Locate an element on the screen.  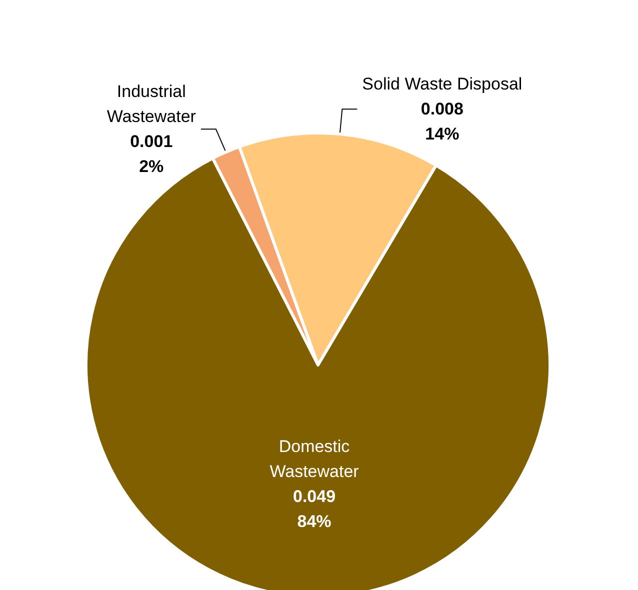
data-label: 0.001 2% is located at coordinates (151, 154).